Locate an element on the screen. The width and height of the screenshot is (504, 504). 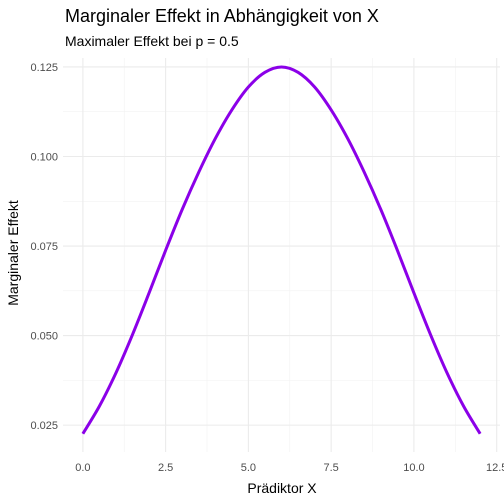
x-tick-label: 5.0 is located at coordinates (248, 468).